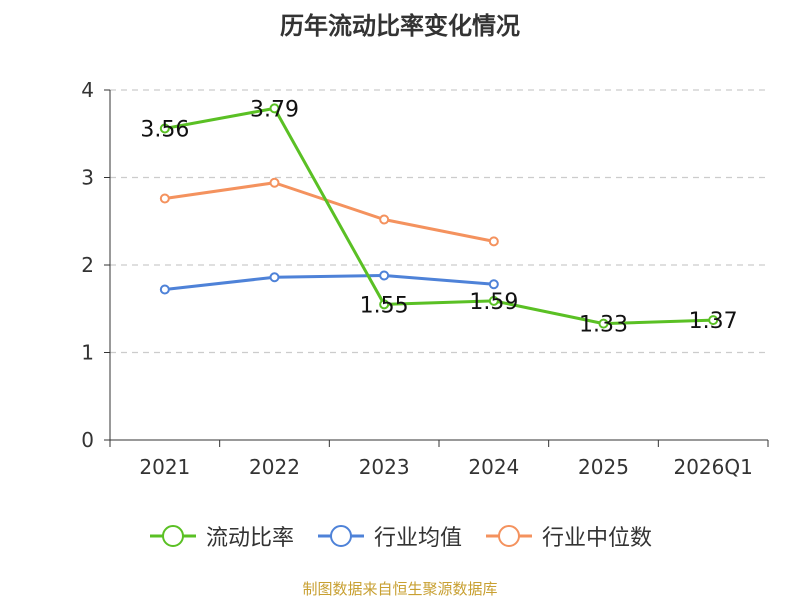 This screenshot has width=800, height=600. I want to click on x-tick-label: 2024, so click(493, 467).